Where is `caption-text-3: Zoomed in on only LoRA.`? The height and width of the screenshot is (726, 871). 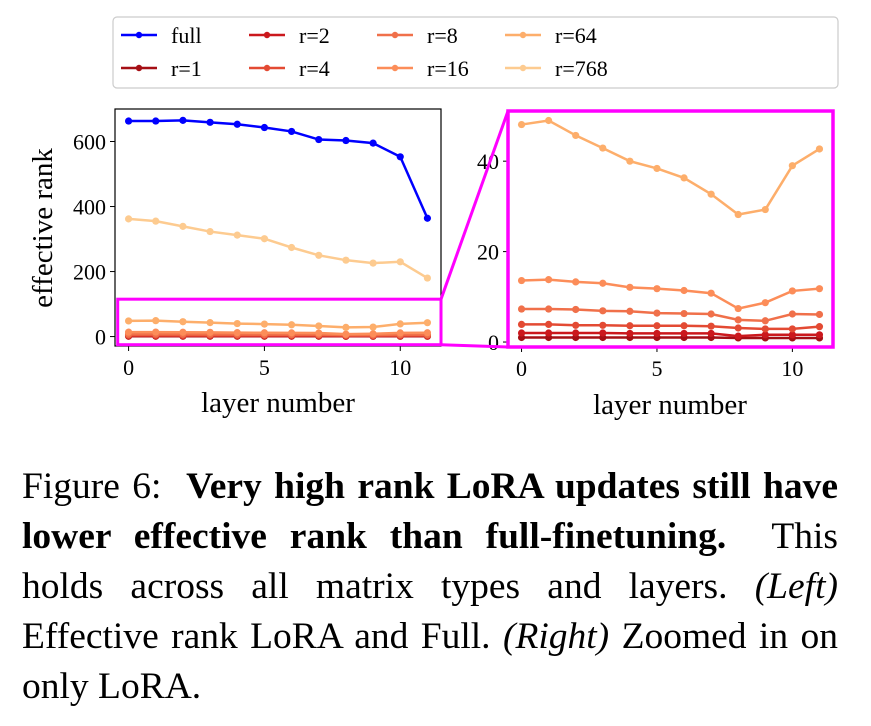 caption-text-3: Zoomed in on only LoRA. is located at coordinates (430, 661).